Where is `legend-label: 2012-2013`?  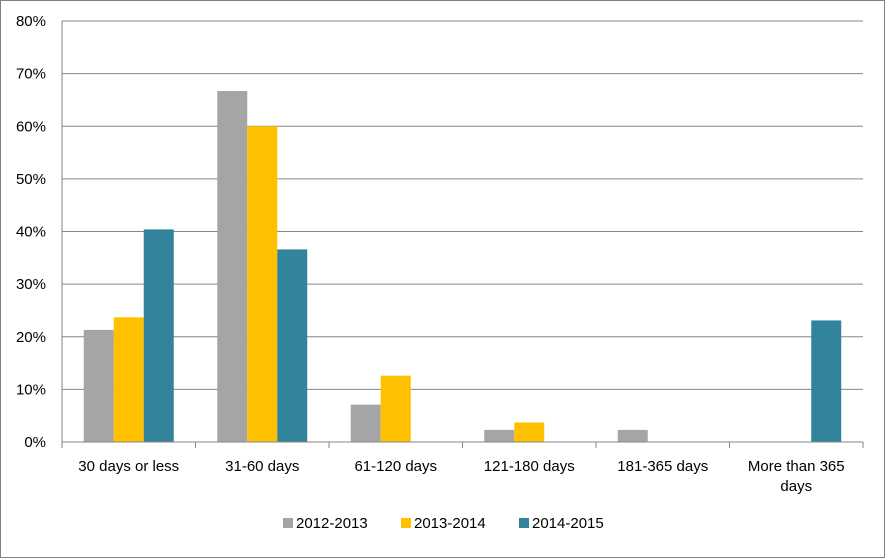 legend-label: 2012-2013 is located at coordinates (332, 523).